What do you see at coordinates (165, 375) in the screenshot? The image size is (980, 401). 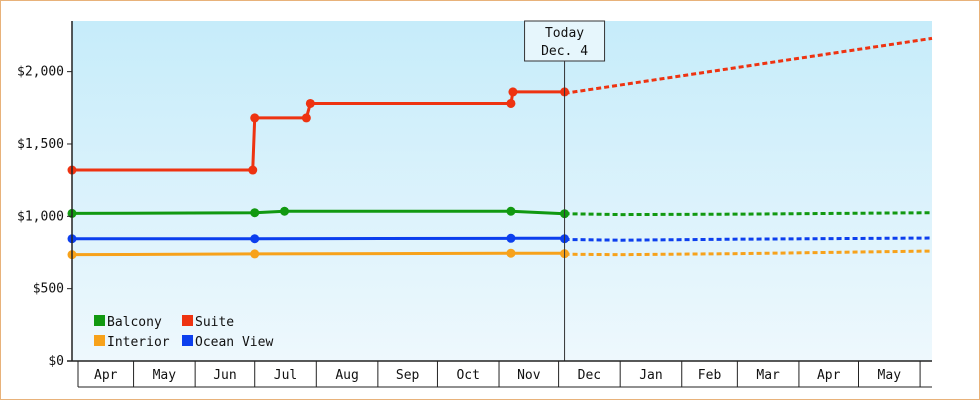 I see `x-tick-label-1: May` at bounding box center [165, 375].